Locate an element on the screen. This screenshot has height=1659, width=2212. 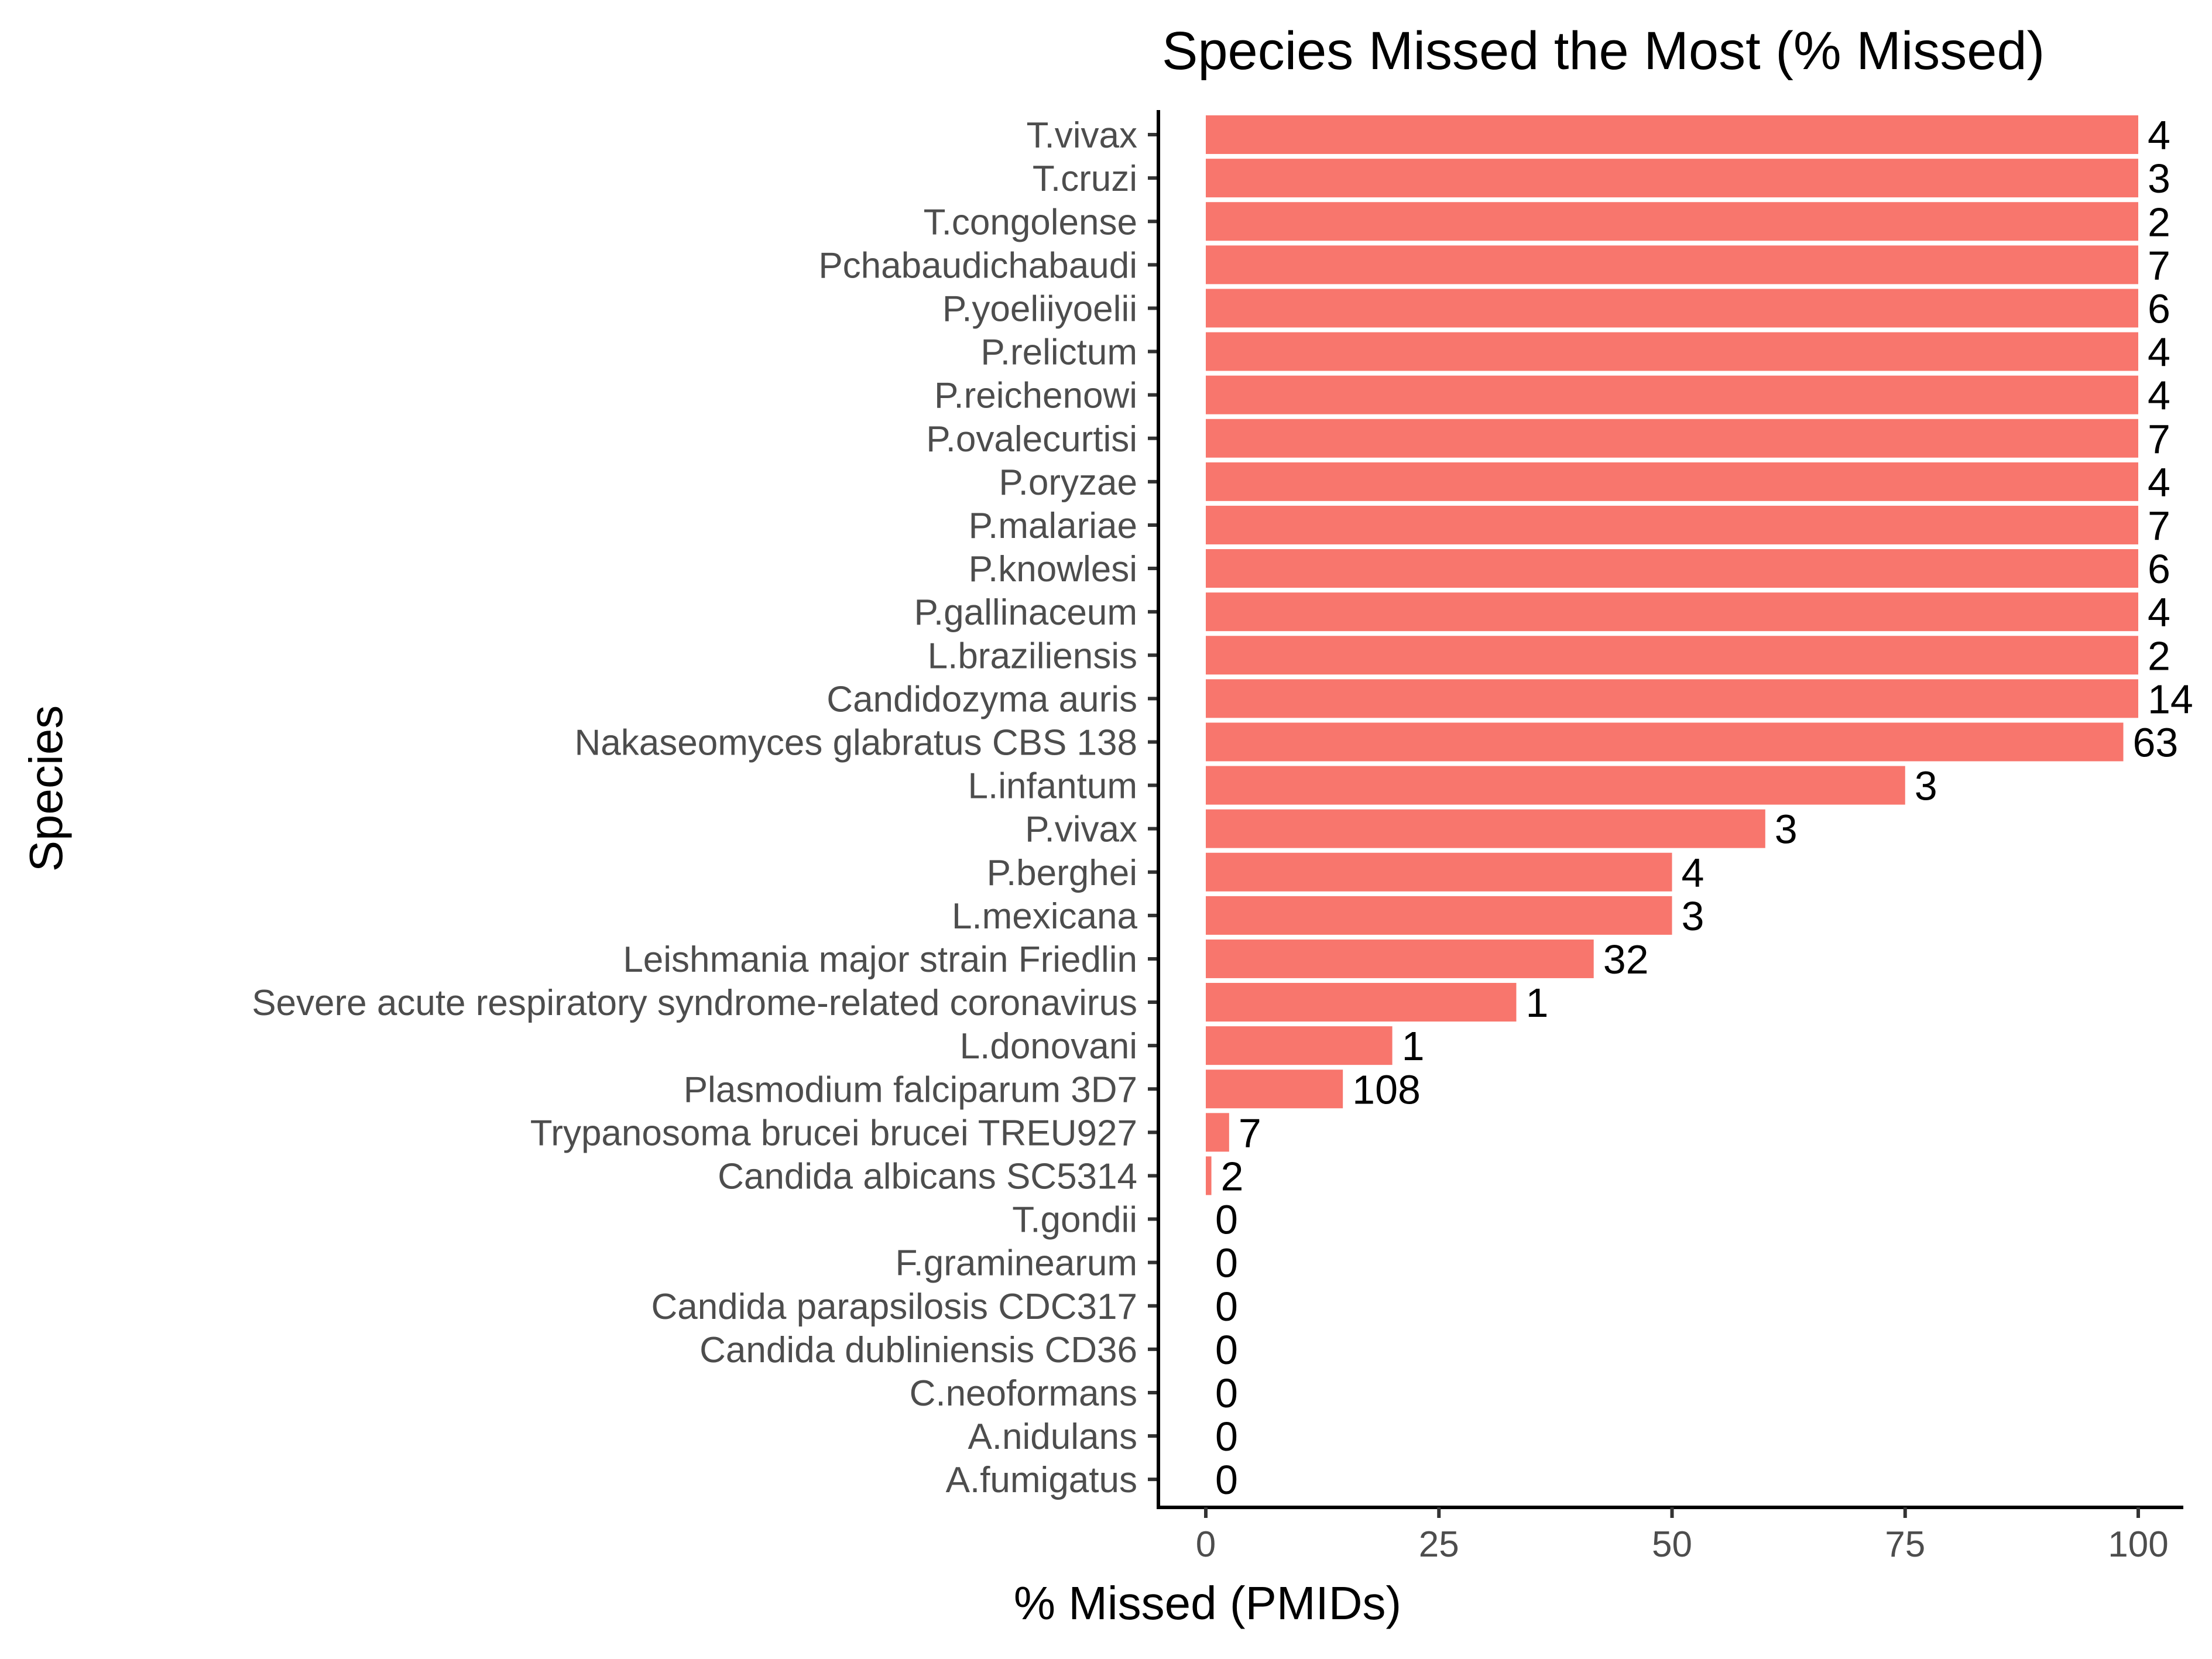
category-label: T.cruzi is located at coordinates (1085, 179).